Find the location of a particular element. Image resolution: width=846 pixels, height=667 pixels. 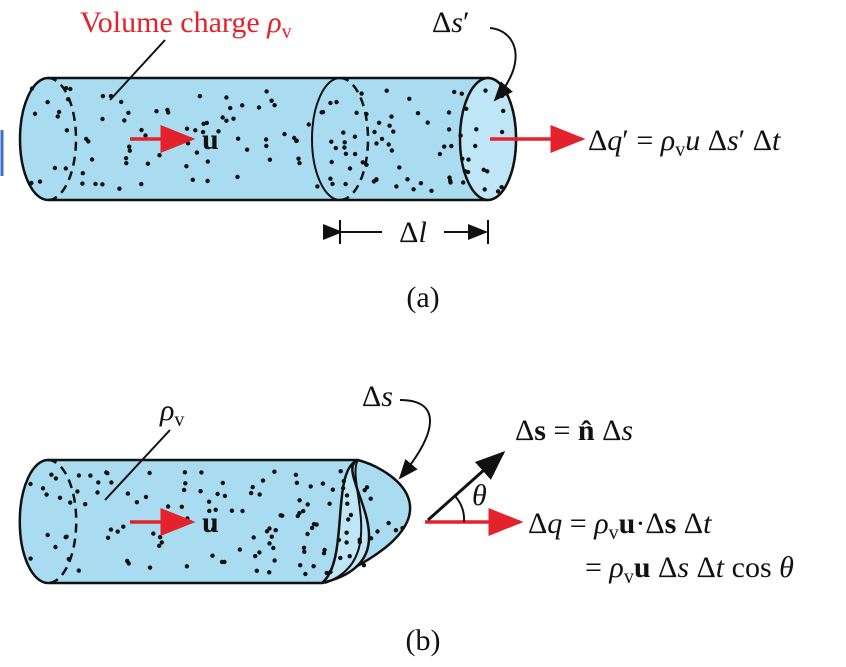

caption: (b) is located at coordinates (423, 640).